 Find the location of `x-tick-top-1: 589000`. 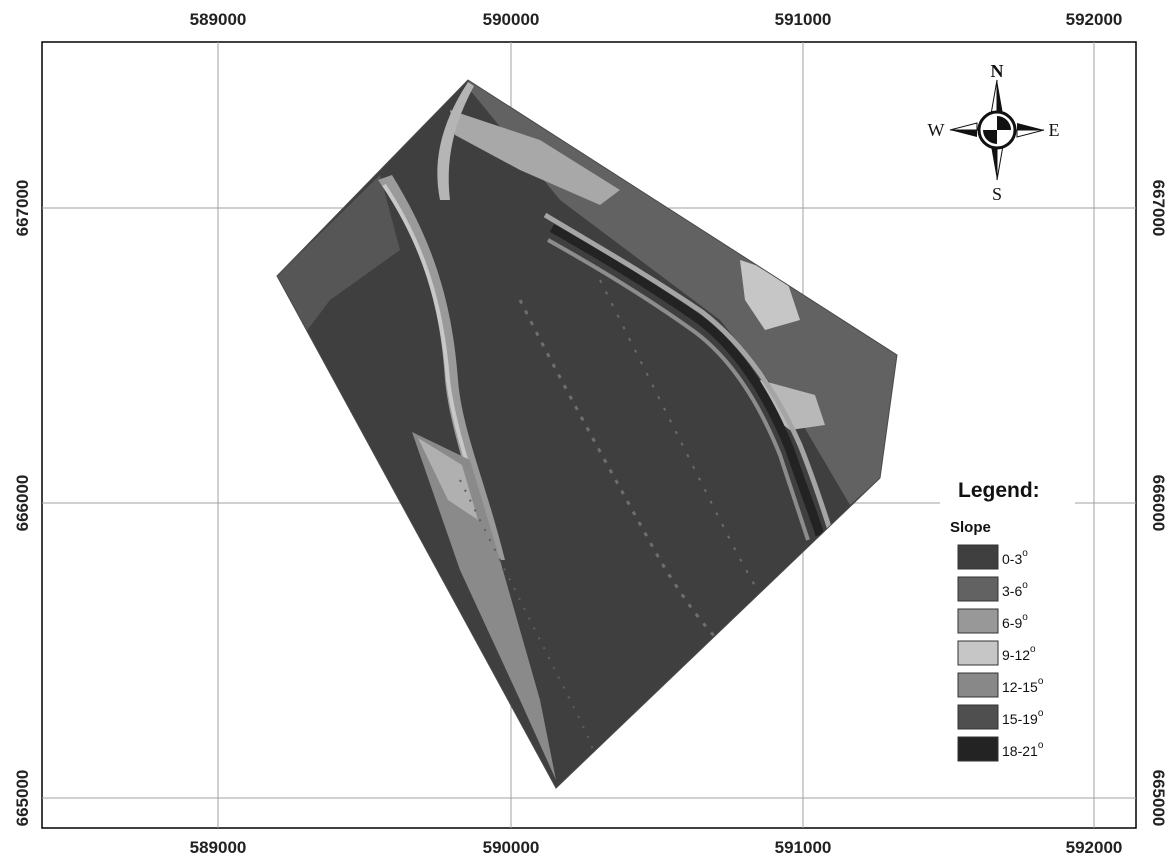

x-tick-top-1: 589000 is located at coordinates (218, 19).